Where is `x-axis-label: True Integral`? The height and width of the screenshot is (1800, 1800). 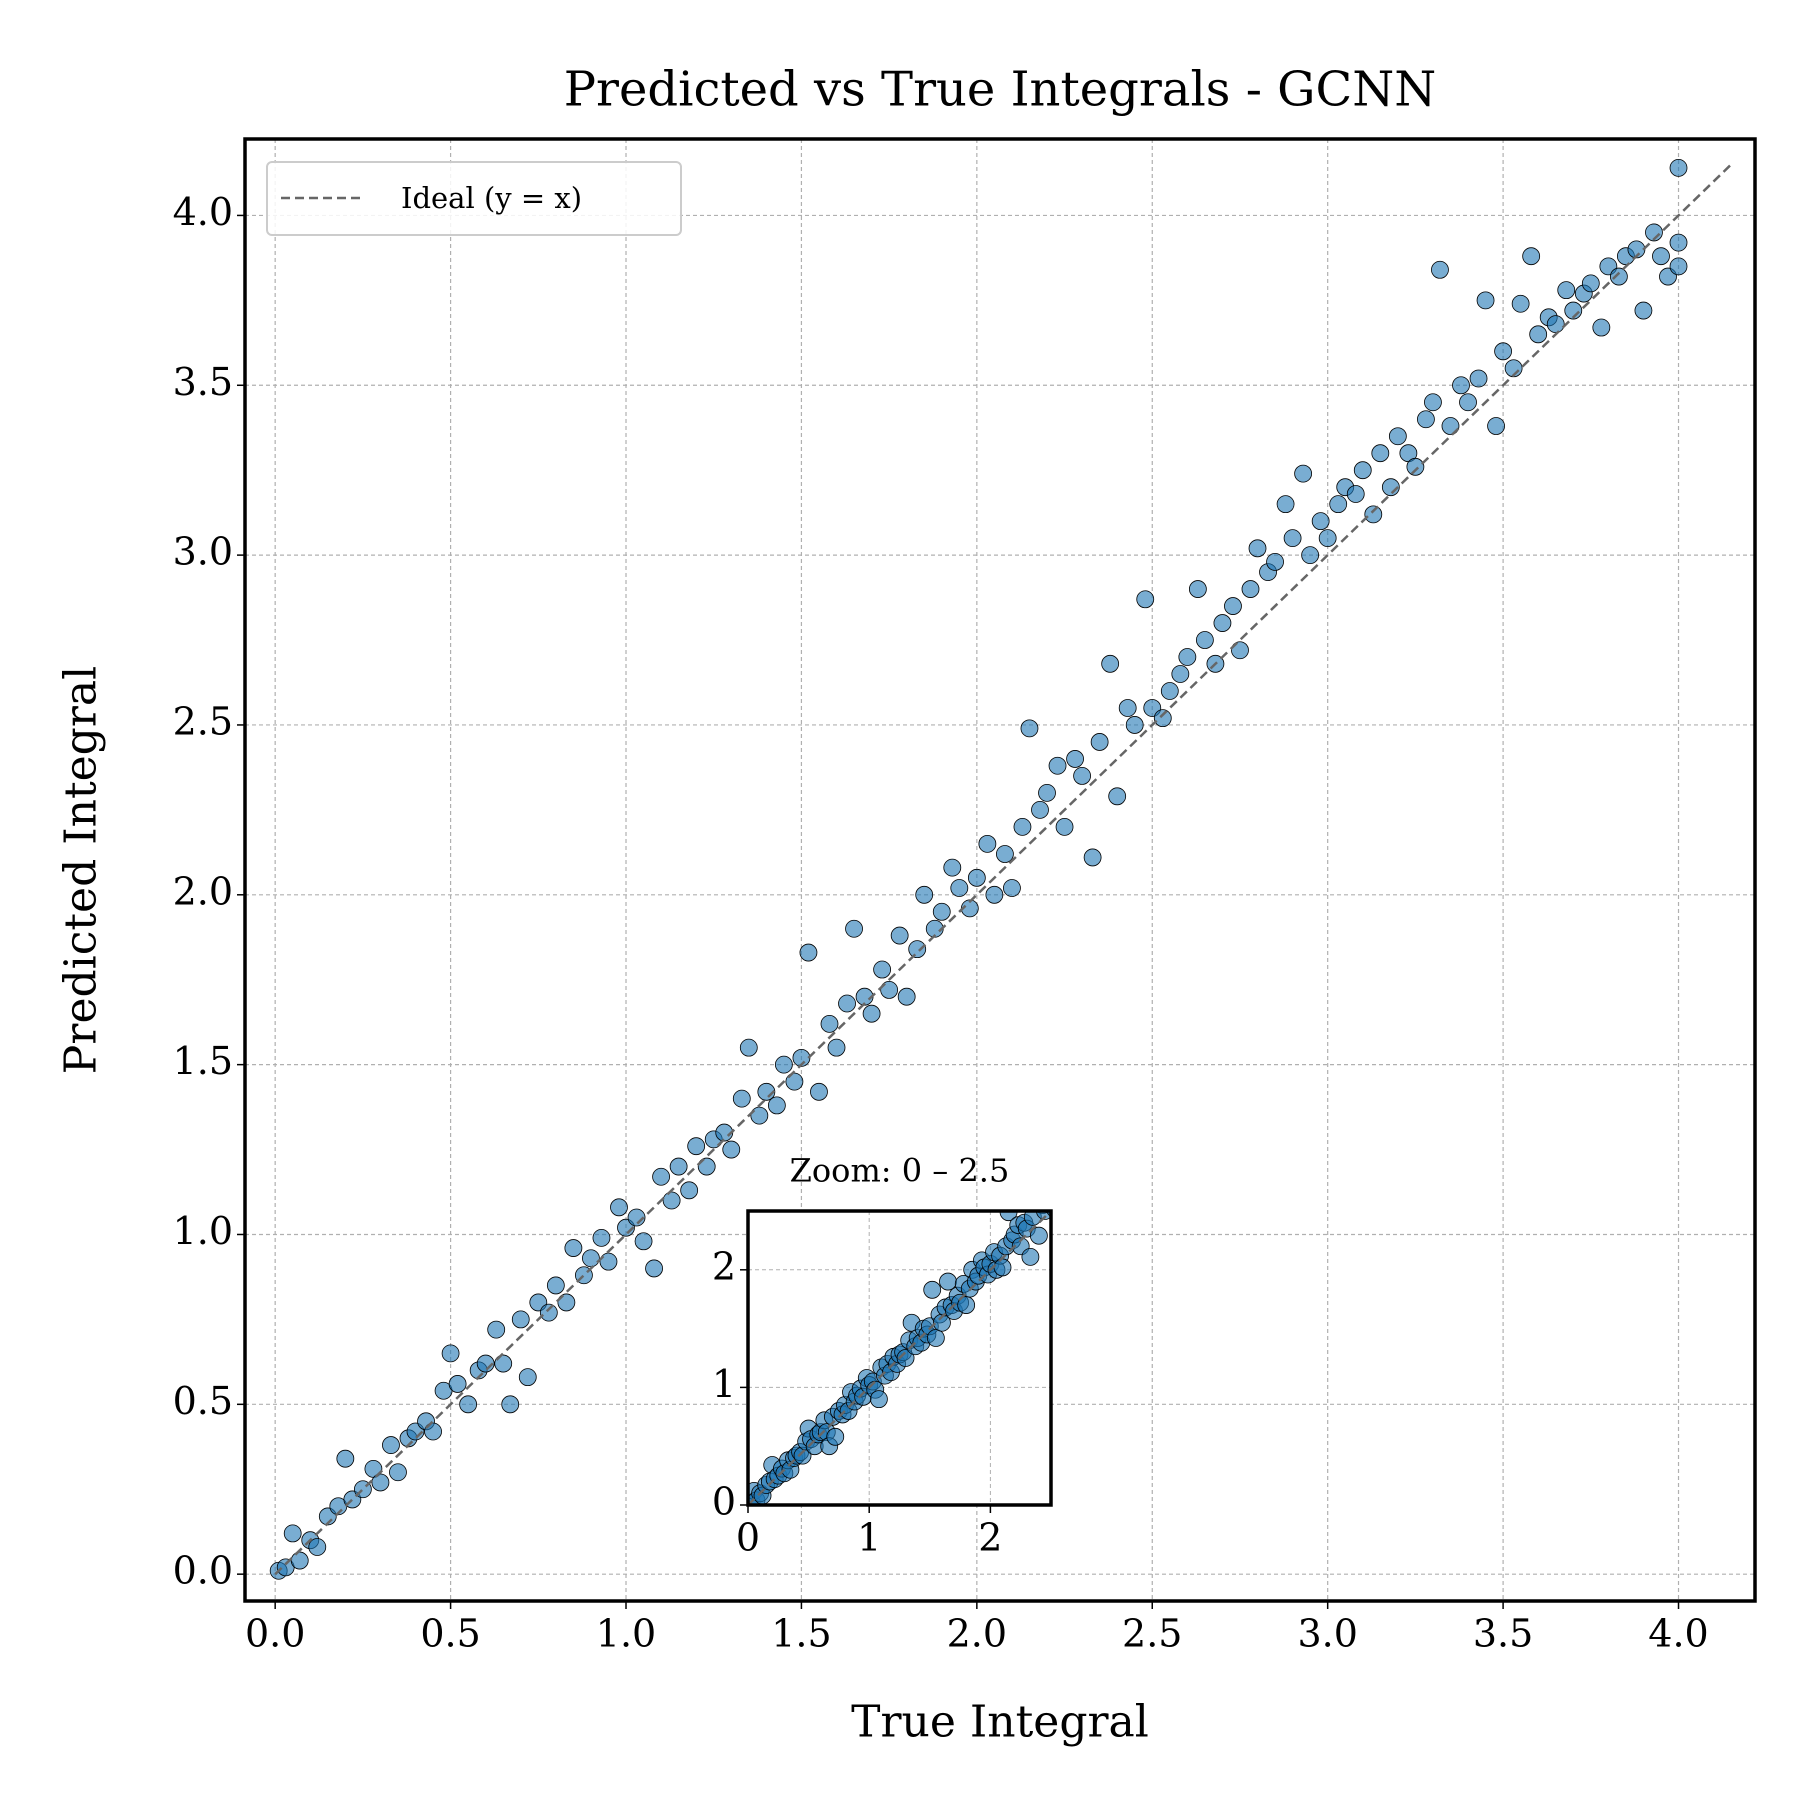 x-axis-label: True Integral is located at coordinates (1000, 1722).